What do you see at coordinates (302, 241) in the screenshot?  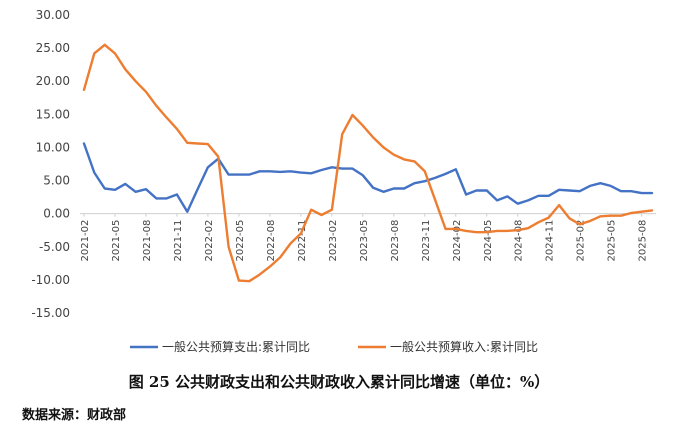 I see `x-tick-label: 2022-11` at bounding box center [302, 241].